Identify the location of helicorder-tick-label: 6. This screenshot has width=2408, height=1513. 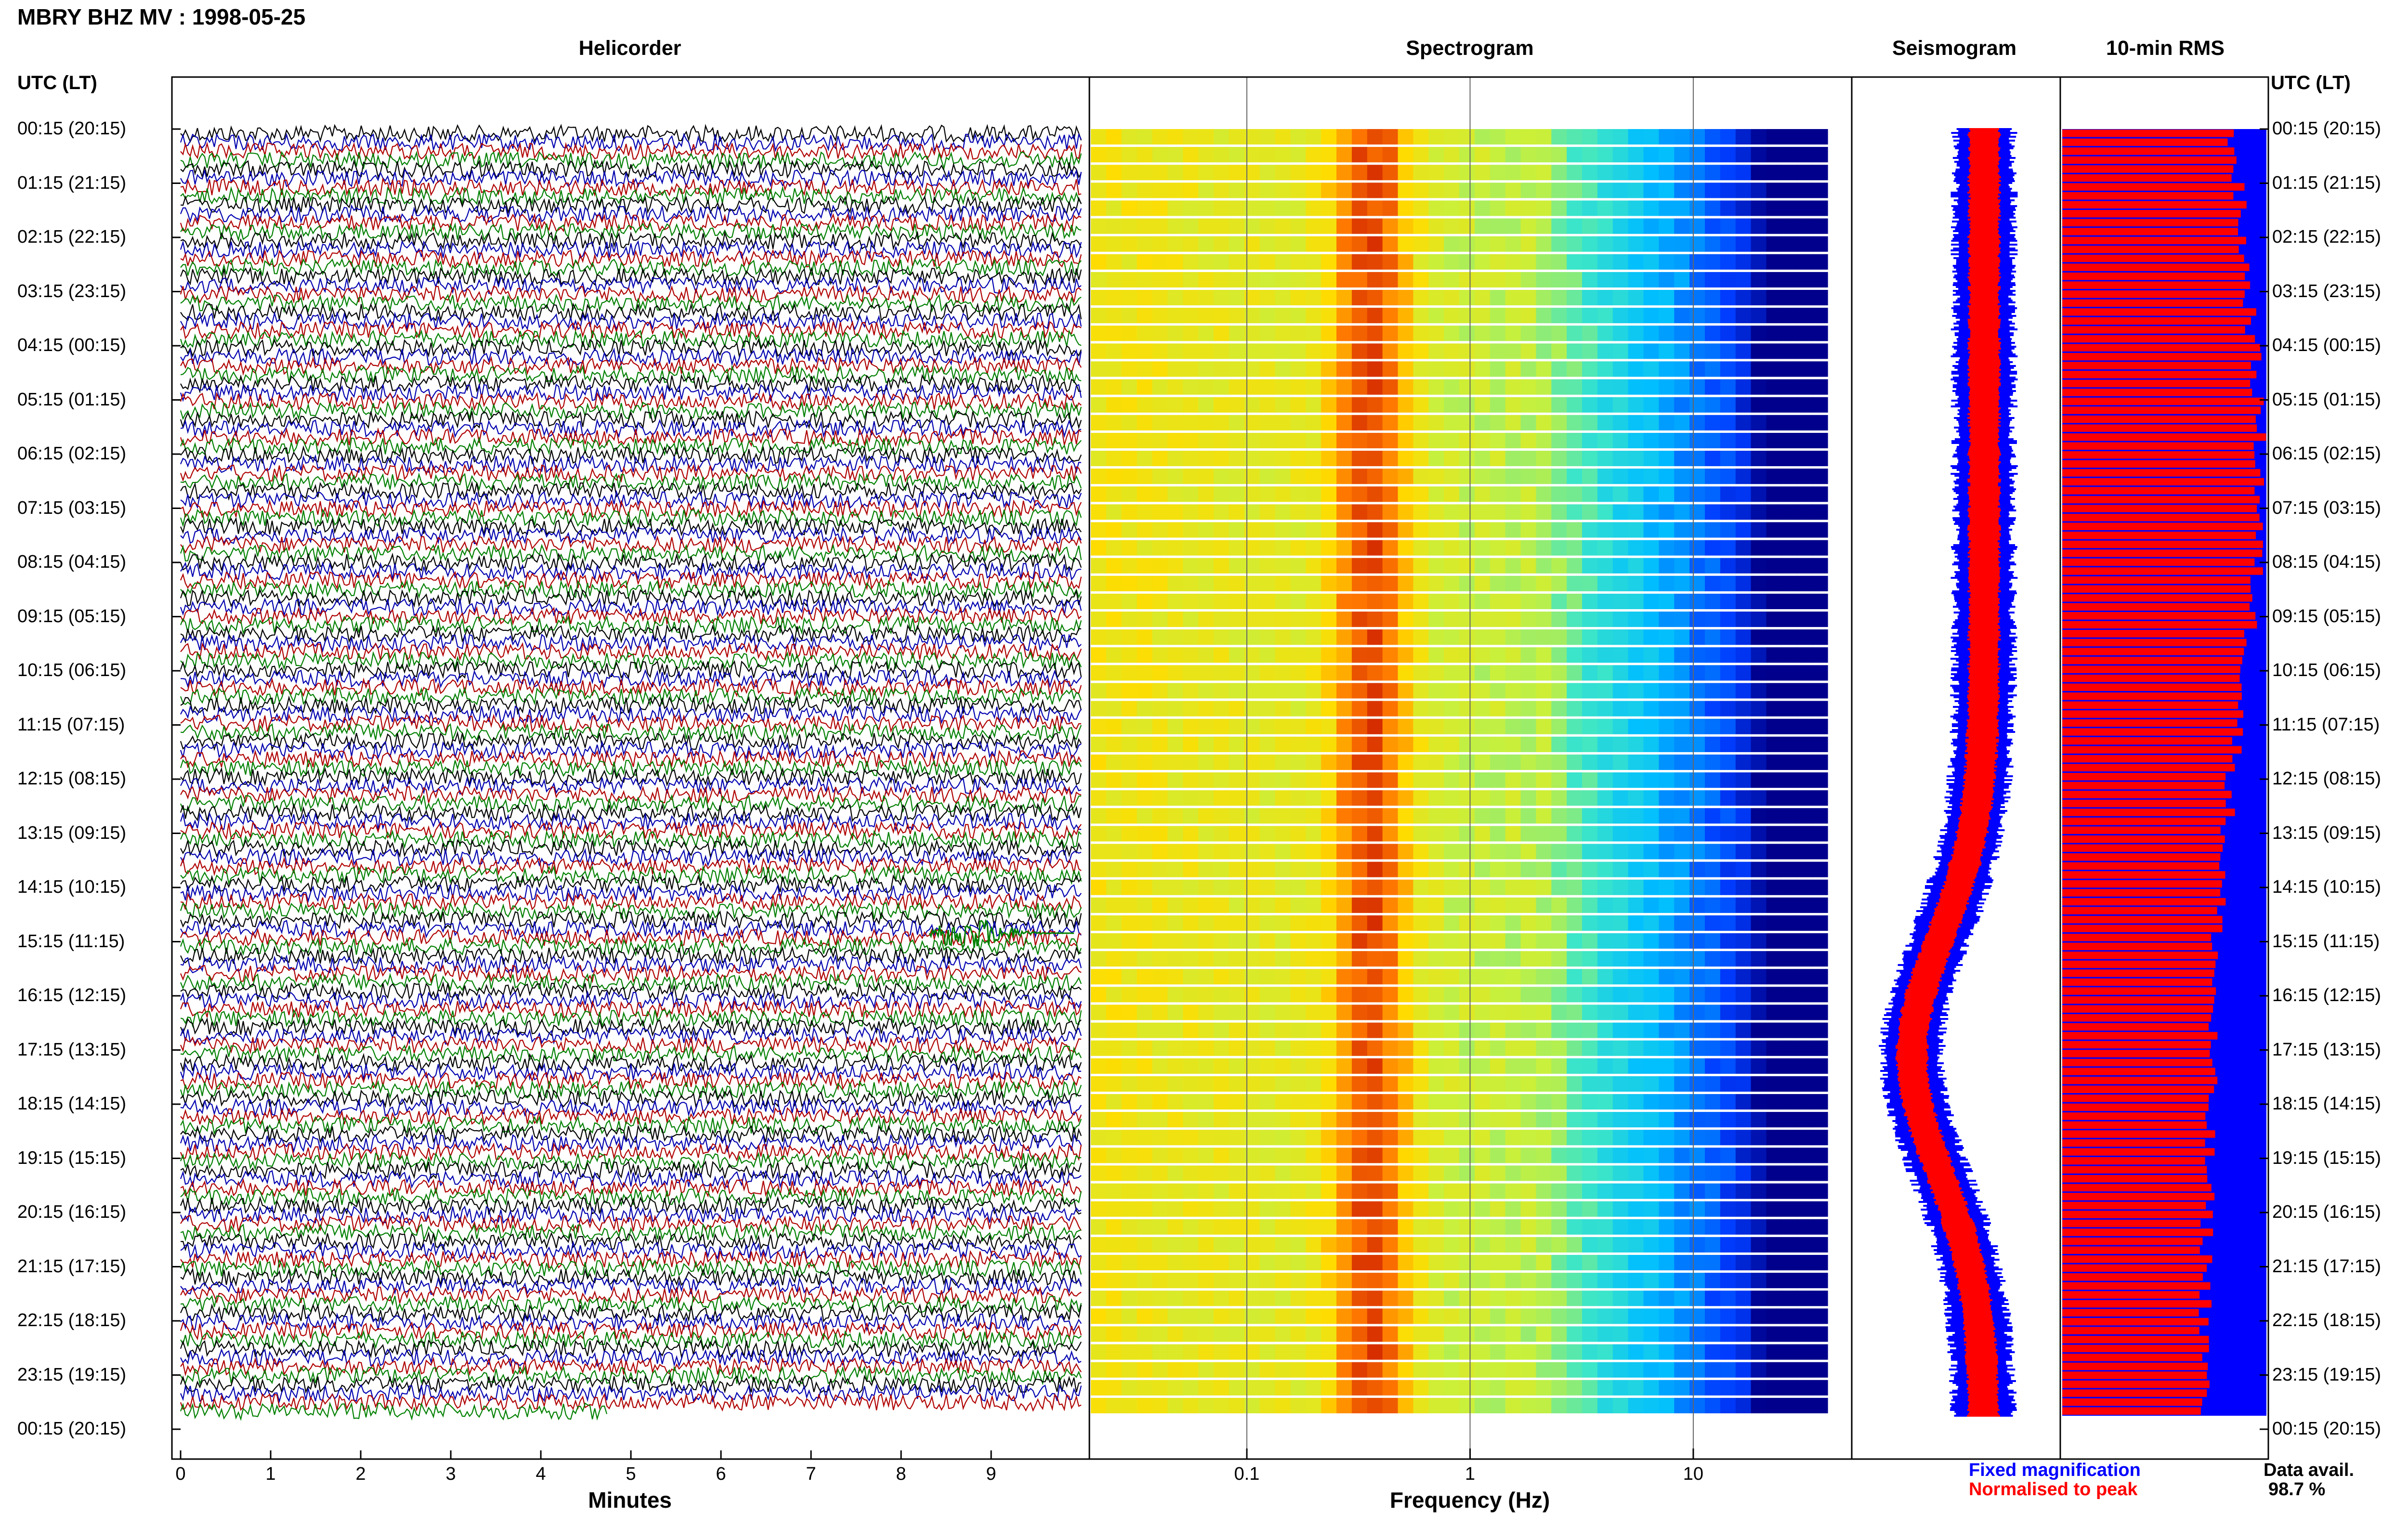
(721, 1474).